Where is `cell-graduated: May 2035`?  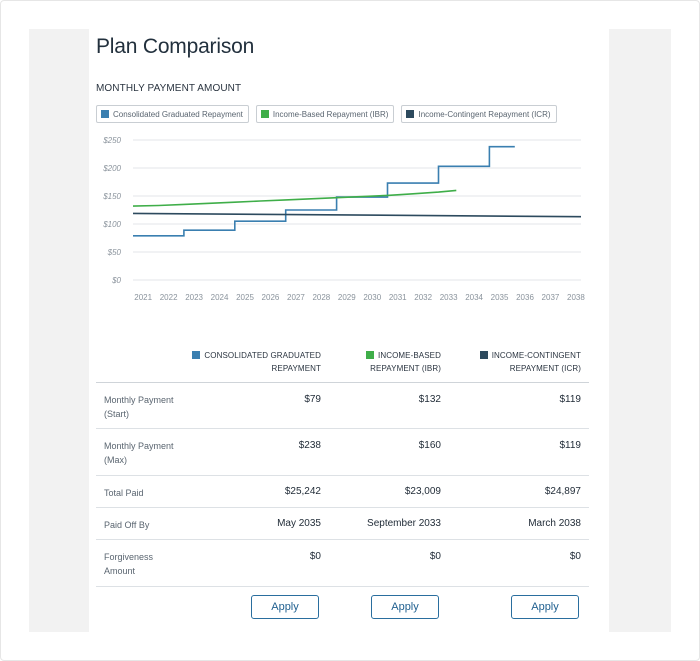
cell-graduated: May 2035 is located at coordinates (299, 523).